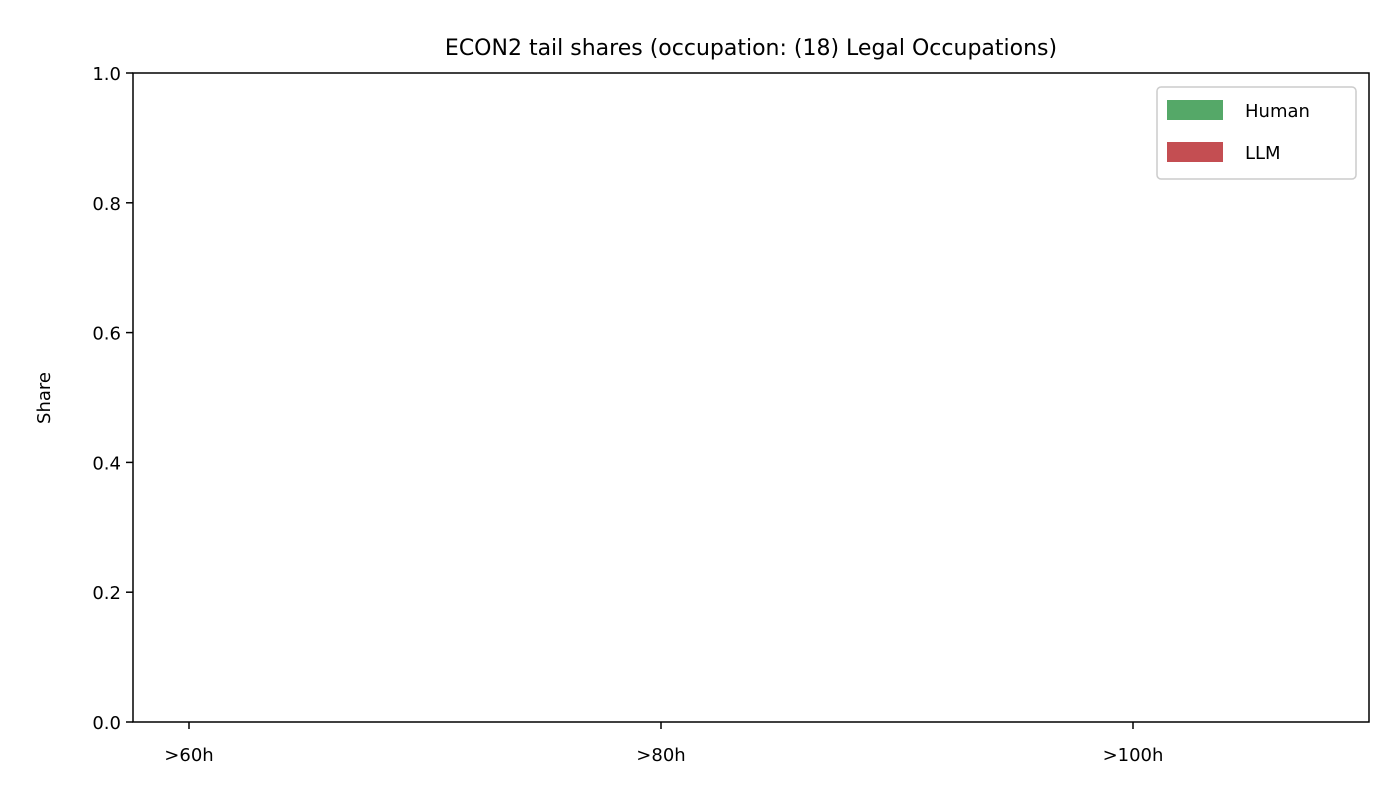 The image size is (1400, 804). Describe the element at coordinates (663, 744) in the screenshot. I see `x-axis-ticks: >60h >80h >100h` at that location.